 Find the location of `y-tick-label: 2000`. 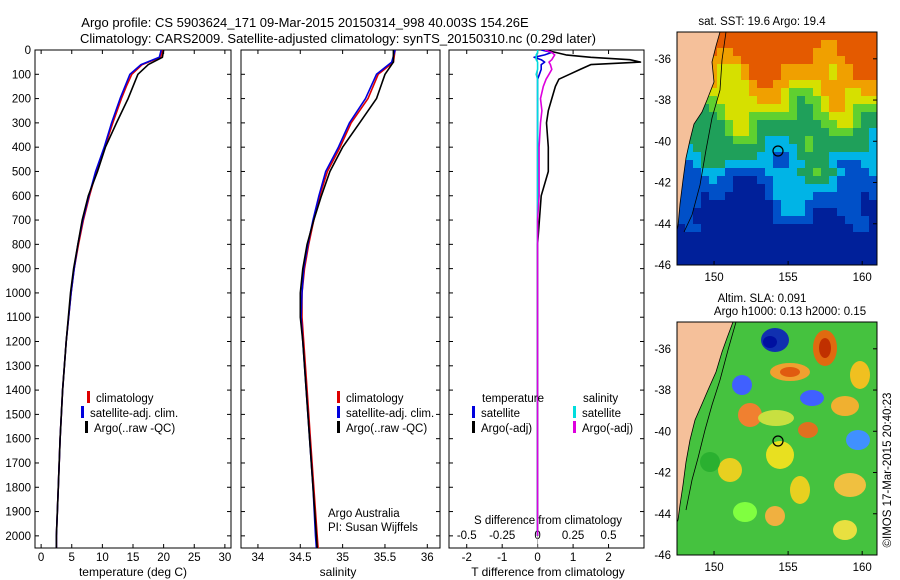

y-tick-label: 2000 is located at coordinates (18, 537).